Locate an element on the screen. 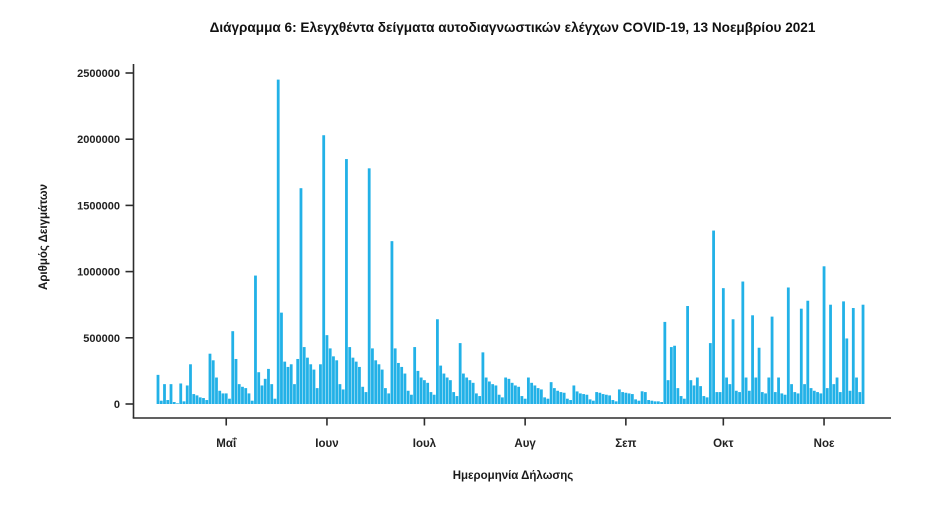  y-tick-label: 2000000 is located at coordinates (98, 140).